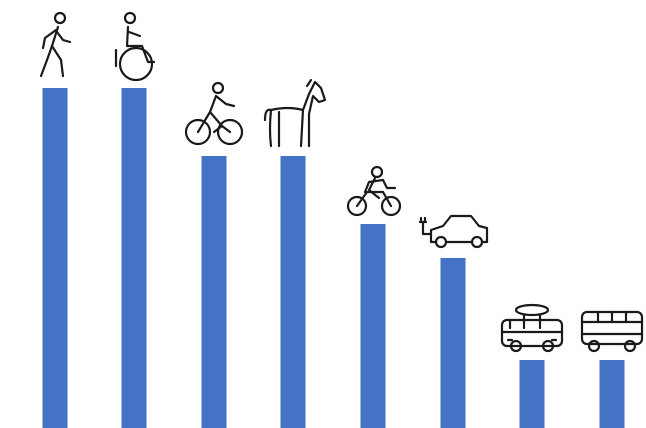 The height and width of the screenshot is (428, 646). What do you see at coordinates (374, 191) in the screenshot?
I see `motorcyclist-icon` at bounding box center [374, 191].